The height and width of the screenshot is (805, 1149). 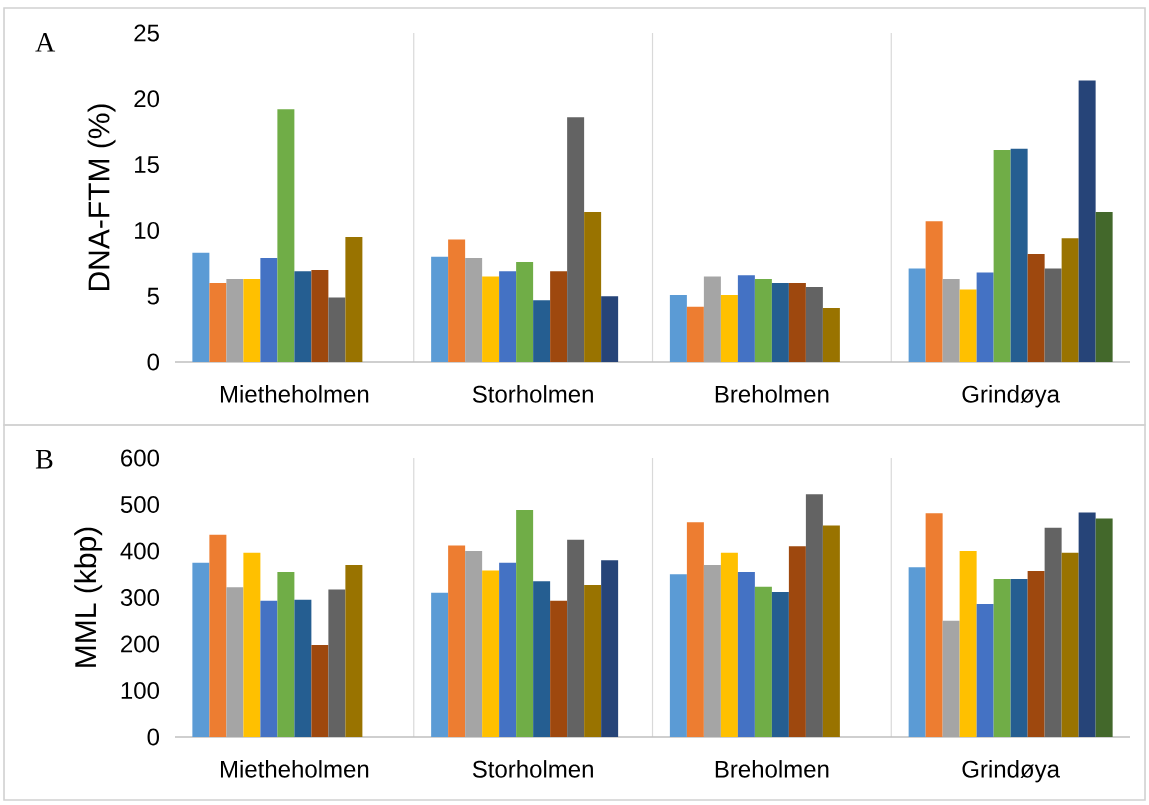 What do you see at coordinates (146, 33) in the screenshot?
I see `y-tick-label: 25` at bounding box center [146, 33].